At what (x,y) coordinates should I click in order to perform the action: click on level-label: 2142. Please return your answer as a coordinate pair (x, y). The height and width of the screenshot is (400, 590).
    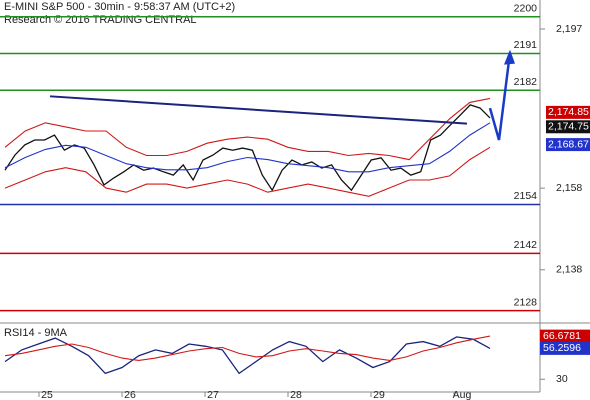
    Looking at the image, I should click on (526, 245).